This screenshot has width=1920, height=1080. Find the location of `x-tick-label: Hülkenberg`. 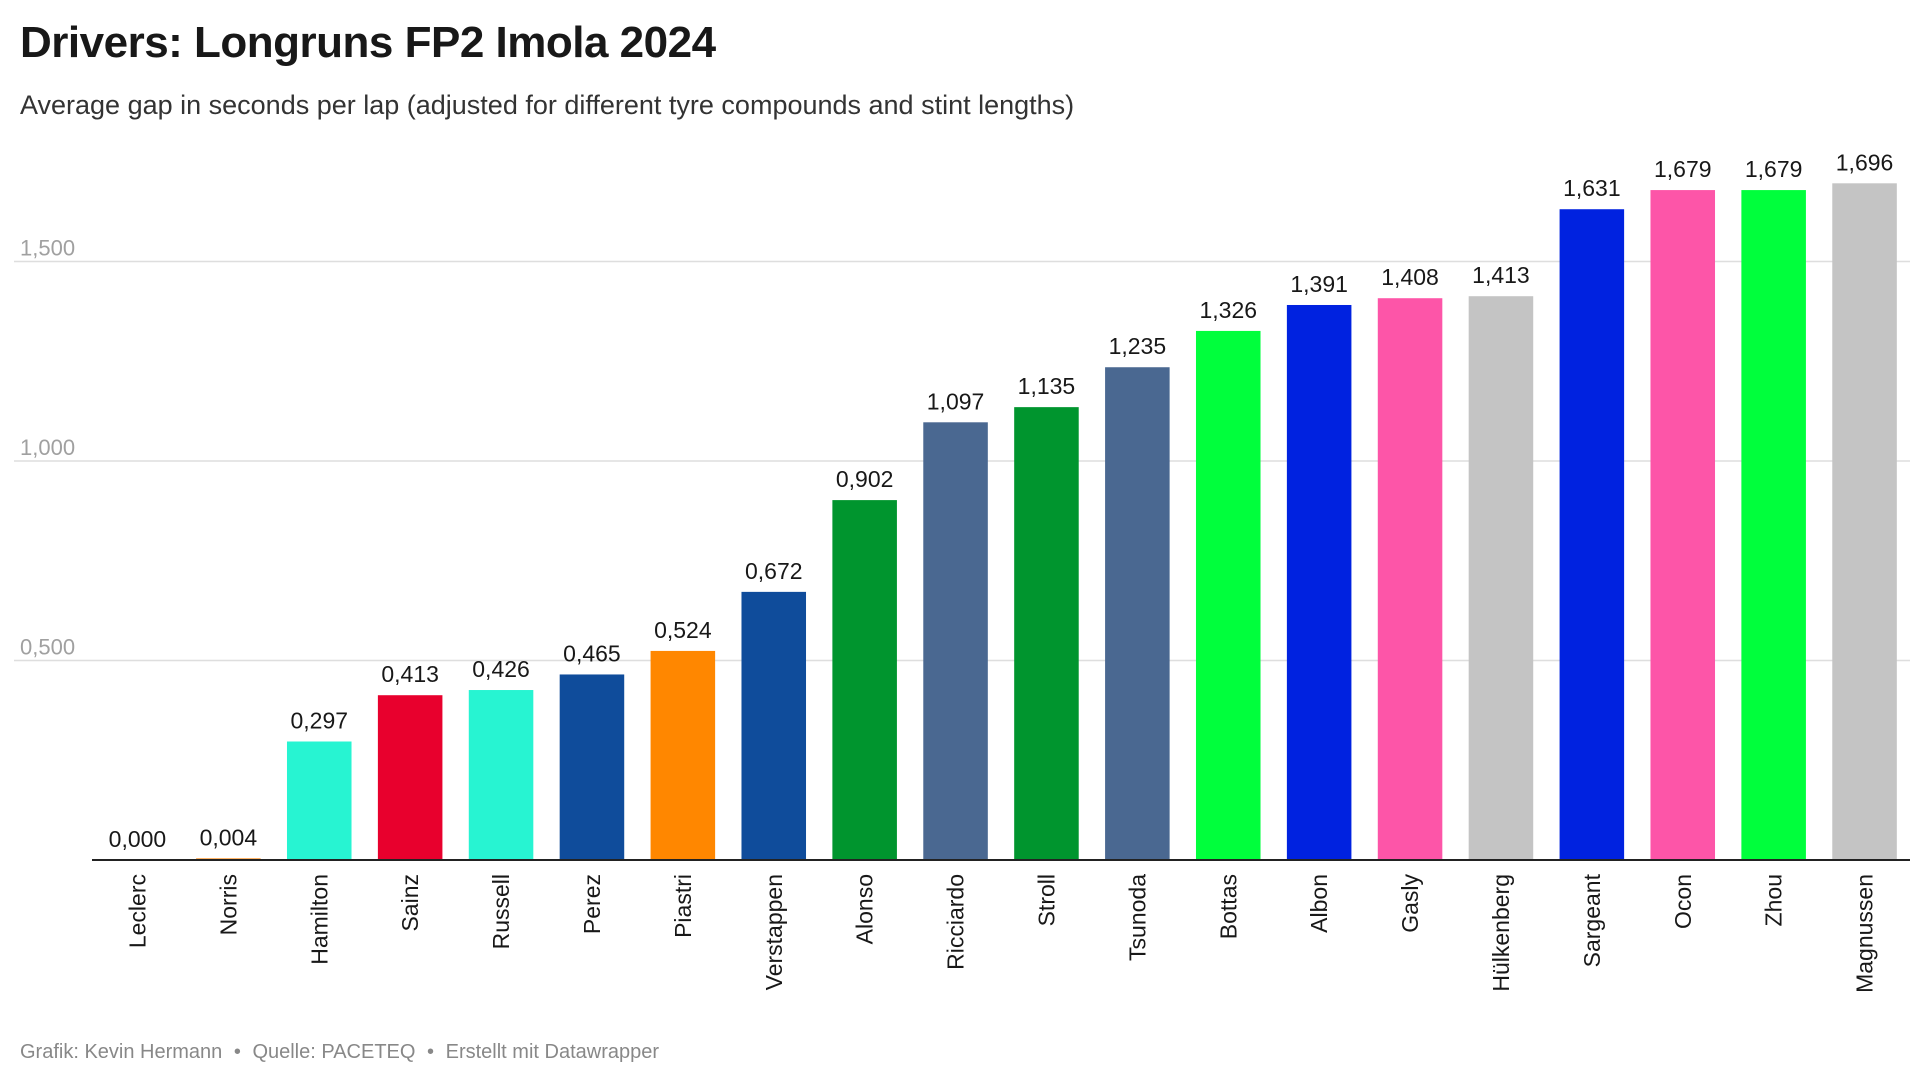

x-tick-label: Hülkenberg is located at coordinates (1501, 933).